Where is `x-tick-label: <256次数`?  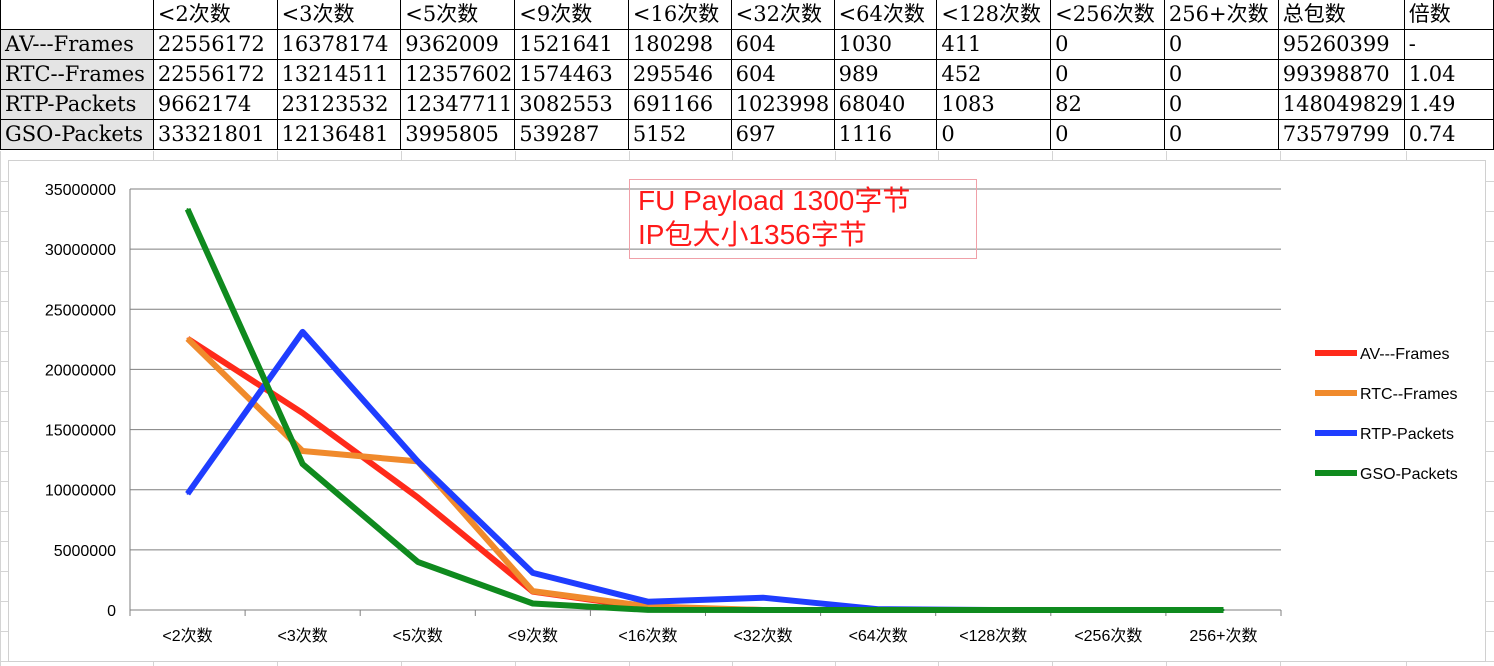 x-tick-label: <256次数 is located at coordinates (1108, 636).